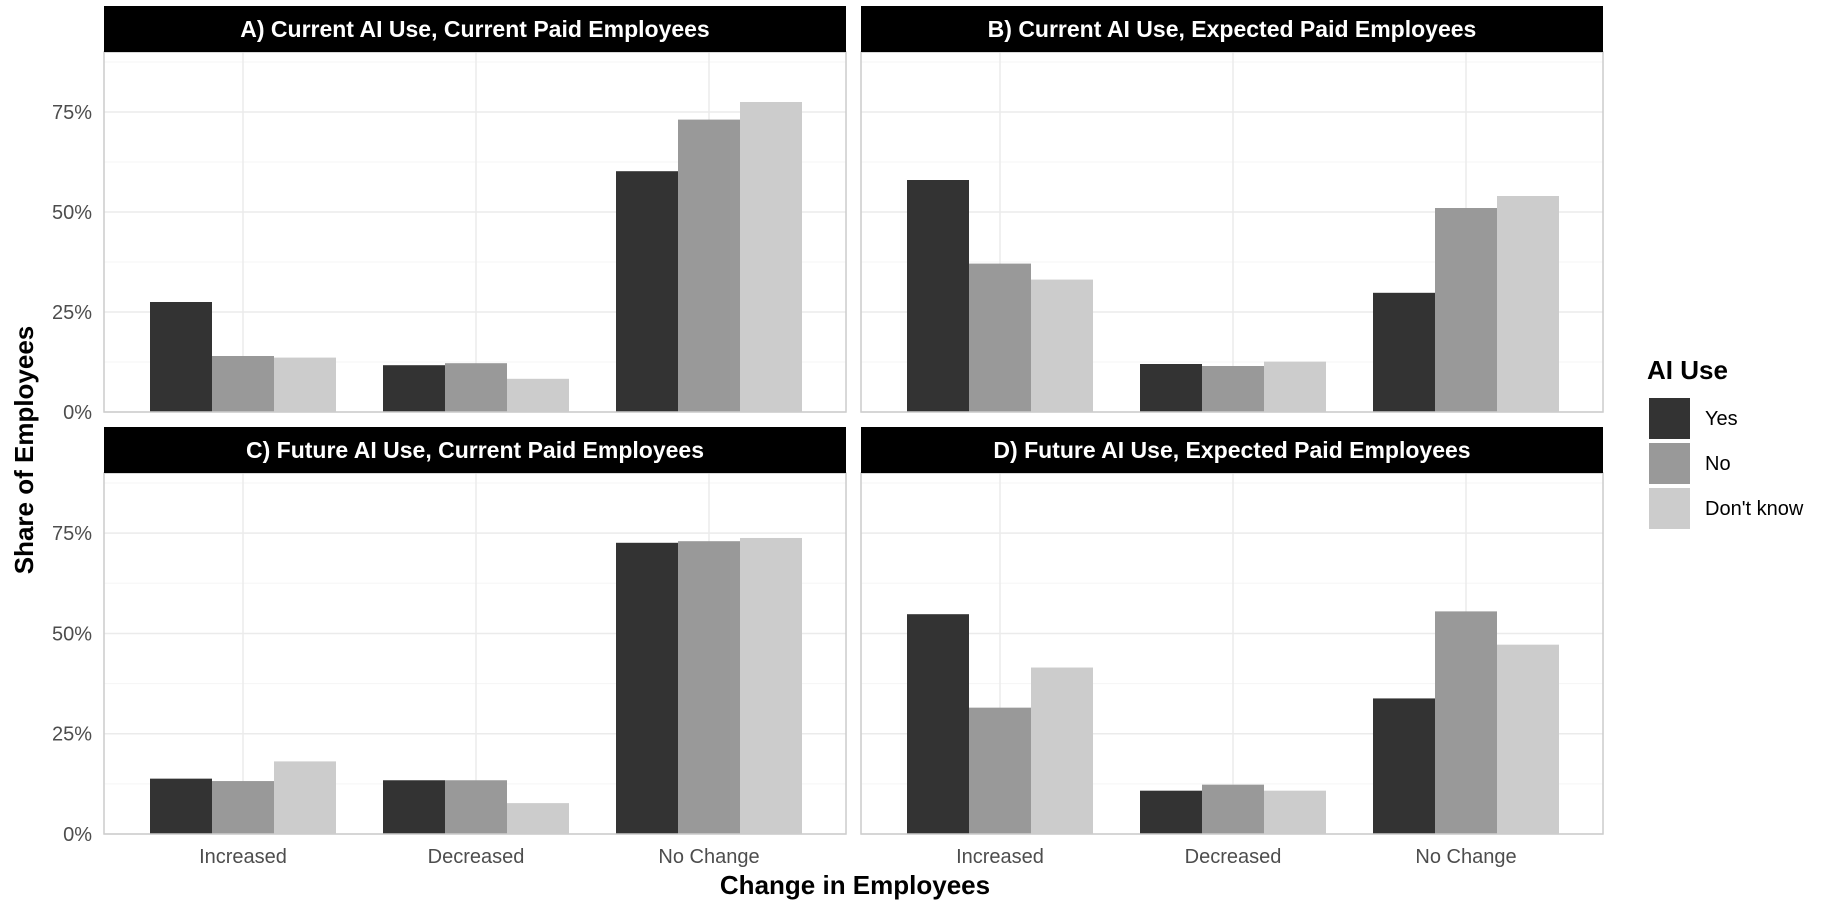 This screenshot has width=1830, height=901. I want to click on legend: AI Use Yes No Don't know, so click(1725, 442).